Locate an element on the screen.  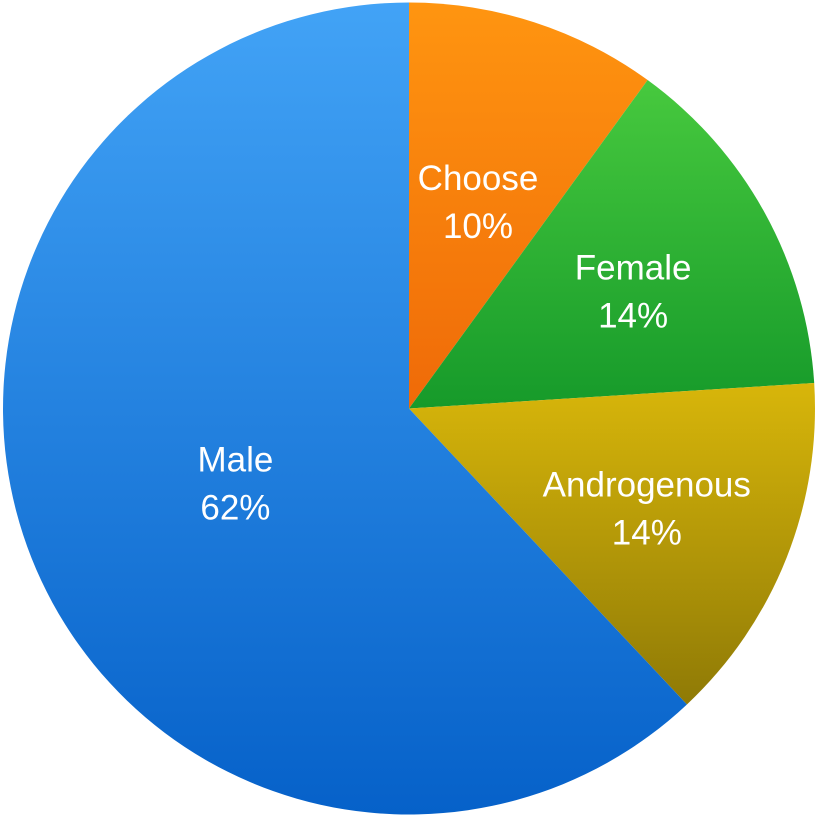
pie-slice-choose is located at coordinates (528, 205).